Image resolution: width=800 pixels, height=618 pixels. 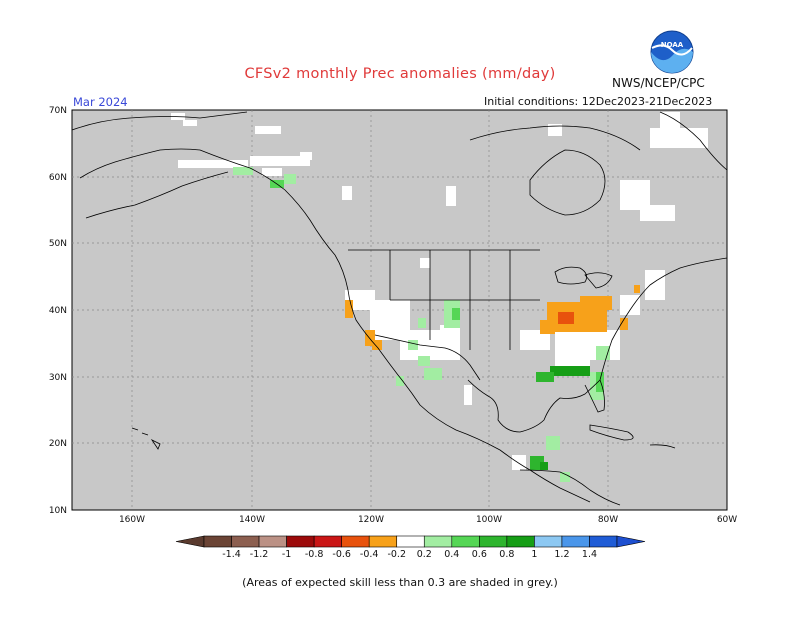 I want to click on colorbar-tick-label: 1.4, so click(x=589, y=554).